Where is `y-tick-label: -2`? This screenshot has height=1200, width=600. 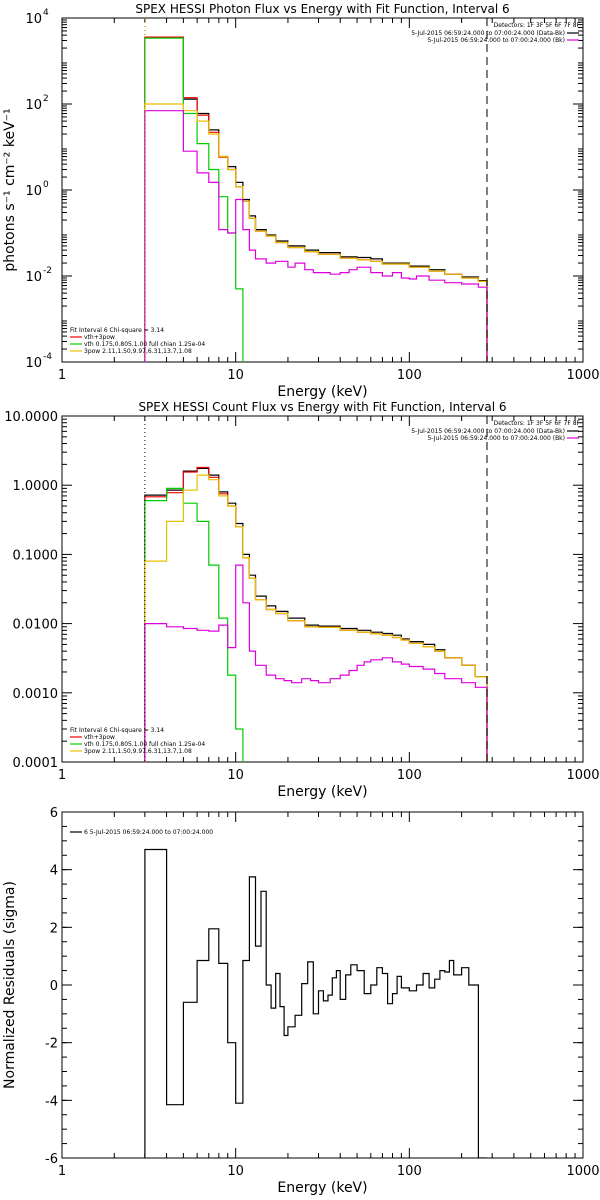
y-tick-label: -2 is located at coordinates (51, 1044).